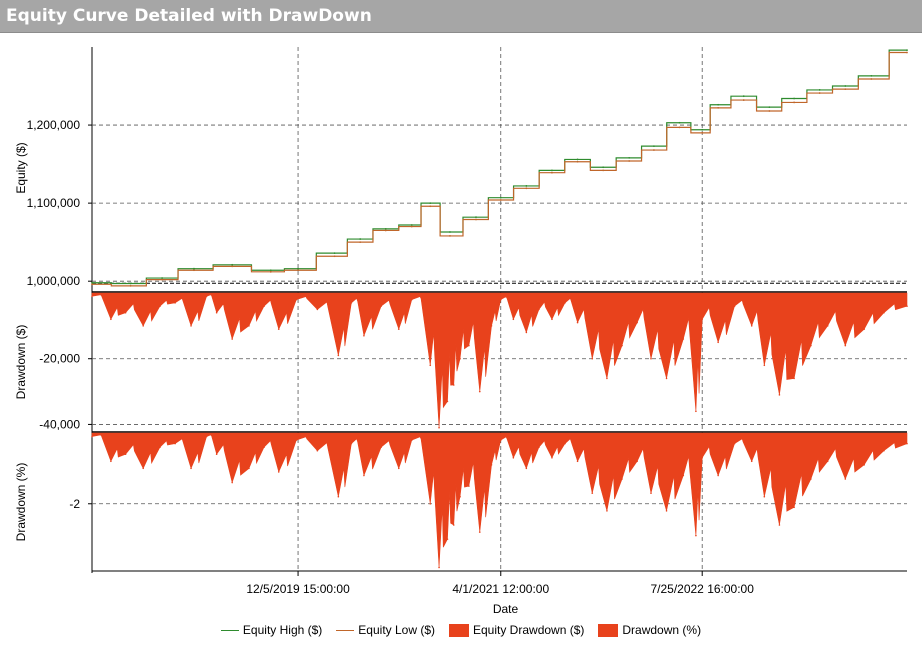 The width and height of the screenshot is (922, 647). What do you see at coordinates (461, 16) in the screenshot?
I see `title-bar: Equity Curve Detailed with DrawDown` at bounding box center [461, 16].